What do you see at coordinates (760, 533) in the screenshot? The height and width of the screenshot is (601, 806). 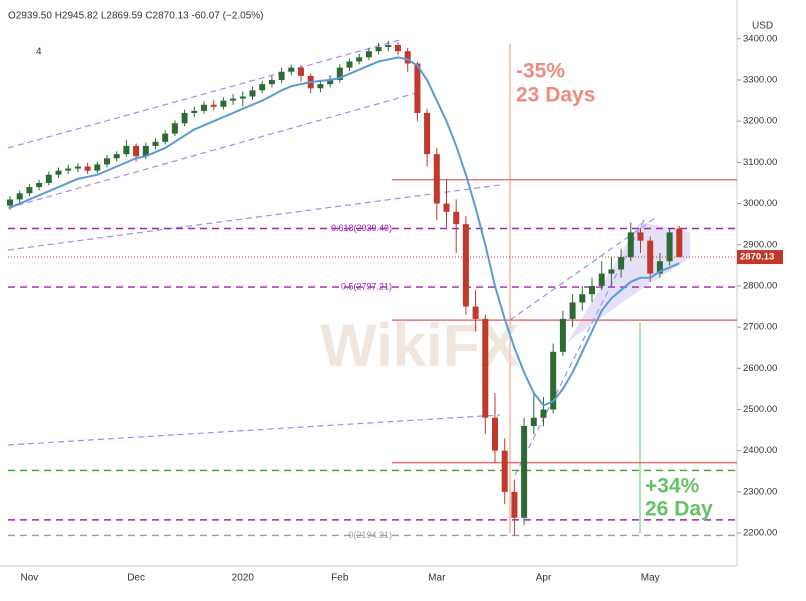 I see `y-tick-label: 2200.00` at bounding box center [760, 533].